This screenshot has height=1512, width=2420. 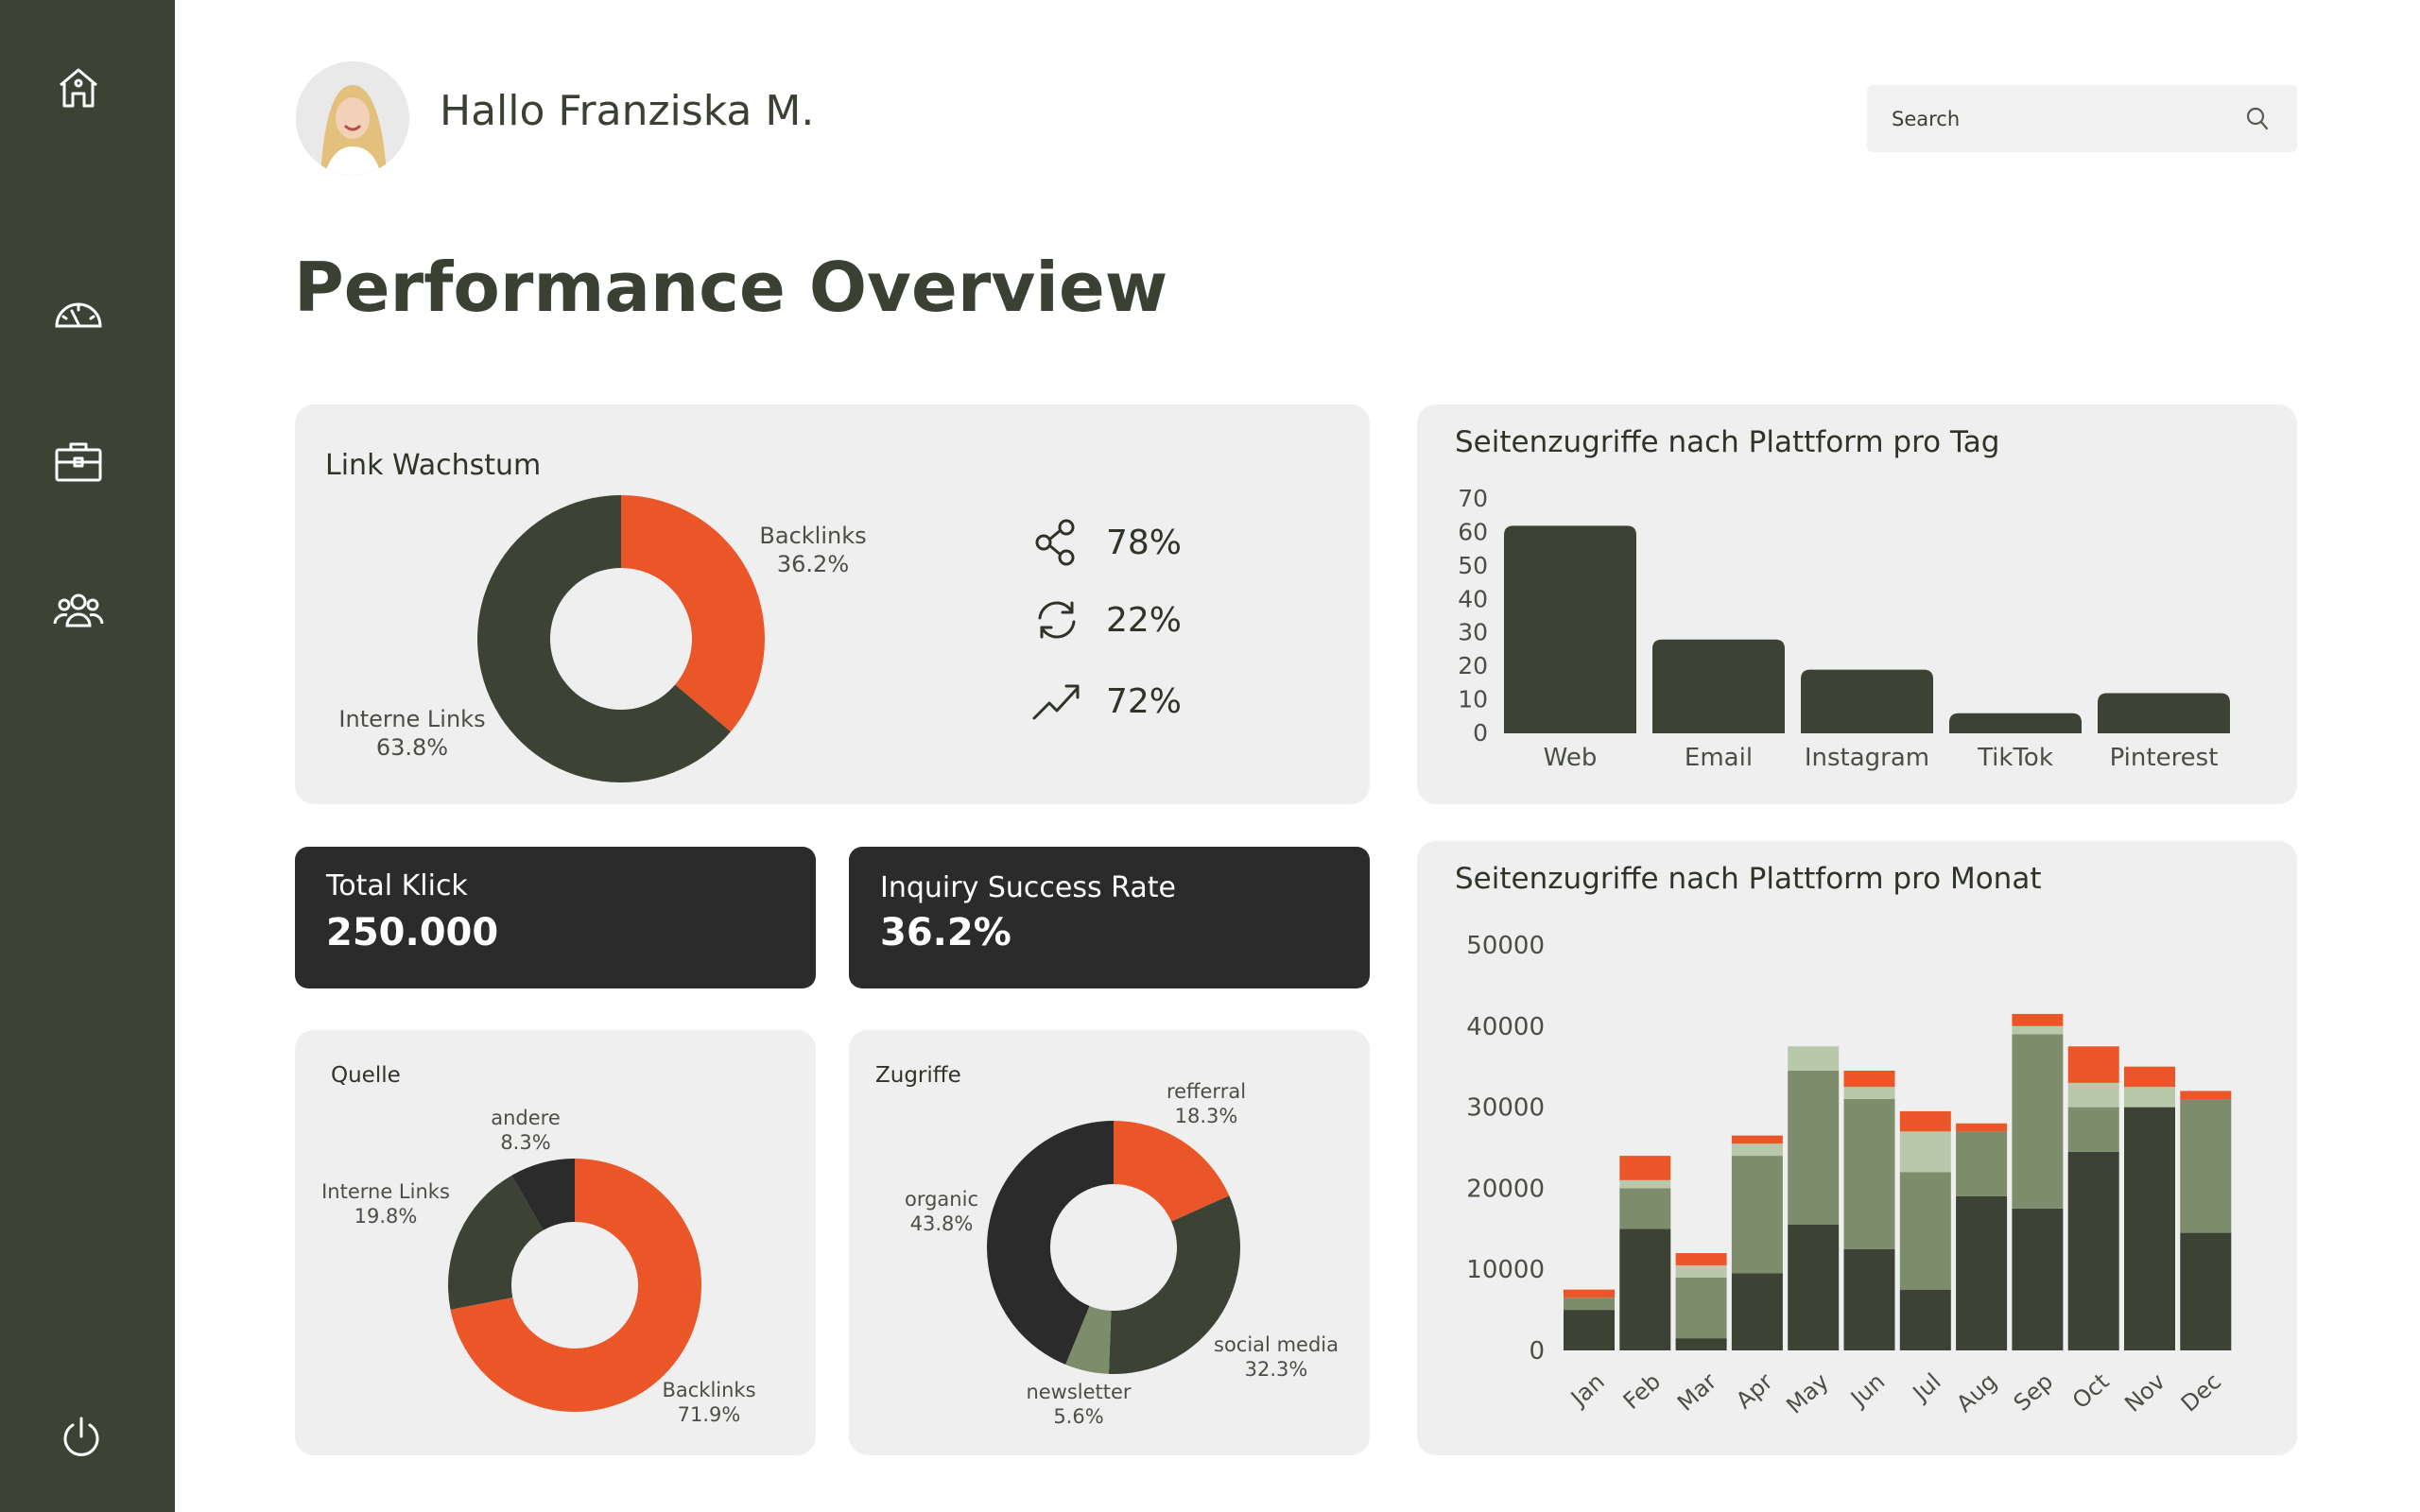 What do you see at coordinates (2091, 1391) in the screenshot?
I see `x-tick-label: Oct` at bounding box center [2091, 1391].